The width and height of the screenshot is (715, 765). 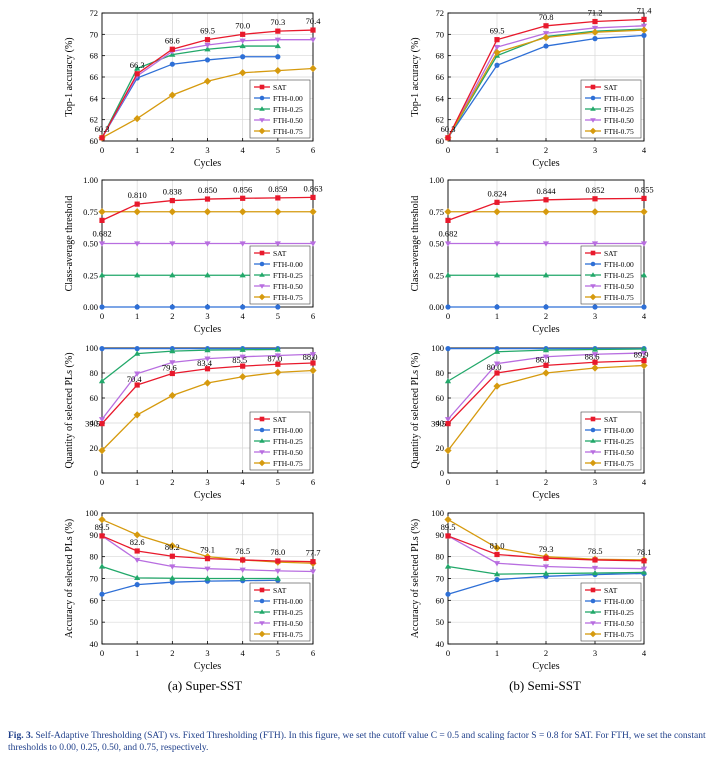 I want to click on legend-label: FTH-0.25, so click(x=288, y=612).